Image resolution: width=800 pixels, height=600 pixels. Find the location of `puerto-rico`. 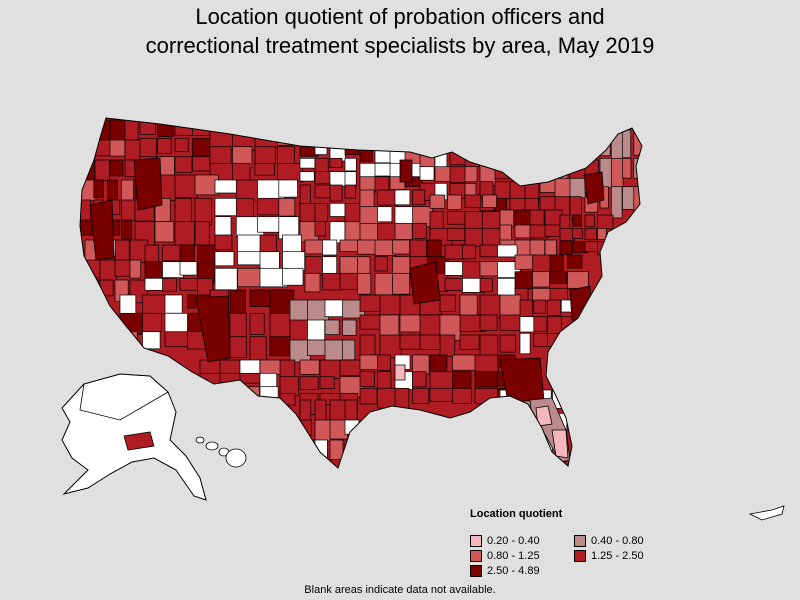

puerto-rico is located at coordinates (766, 513).